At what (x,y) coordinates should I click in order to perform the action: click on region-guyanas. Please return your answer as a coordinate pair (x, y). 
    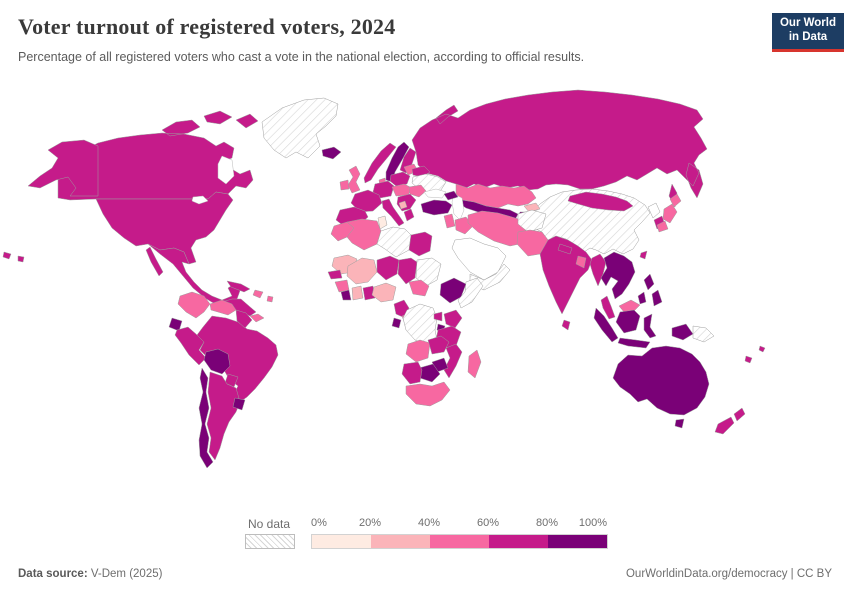
    Looking at the image, I should click on (244, 319).